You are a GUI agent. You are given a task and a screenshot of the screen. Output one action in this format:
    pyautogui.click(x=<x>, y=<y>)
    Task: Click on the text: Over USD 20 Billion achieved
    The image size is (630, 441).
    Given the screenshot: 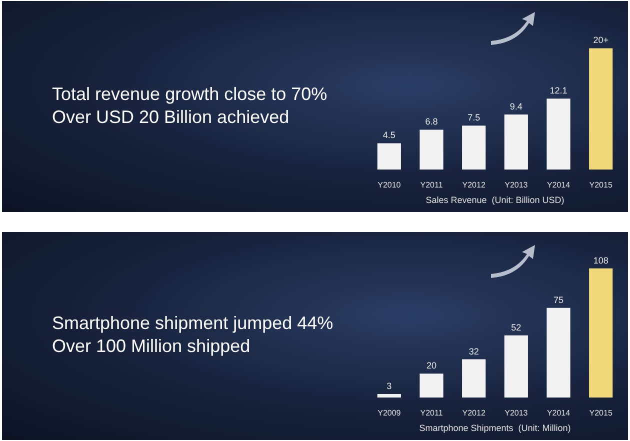 What is the action you would take?
    pyautogui.click(x=171, y=117)
    